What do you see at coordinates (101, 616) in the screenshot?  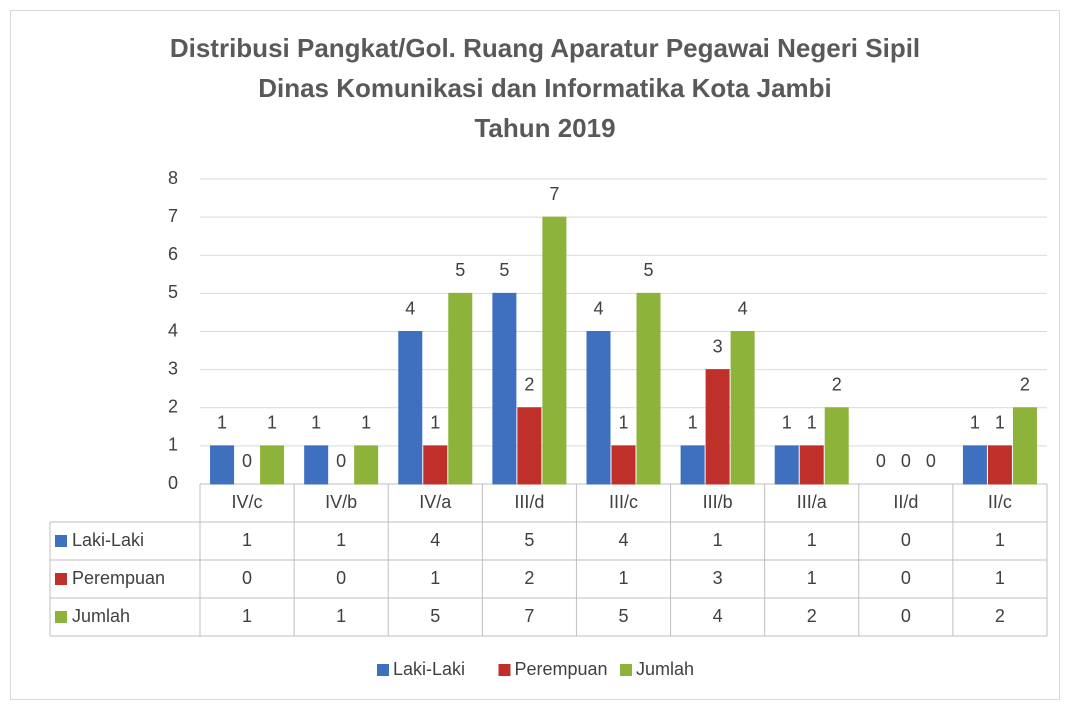 I see `table-row-header: Jumlah` at bounding box center [101, 616].